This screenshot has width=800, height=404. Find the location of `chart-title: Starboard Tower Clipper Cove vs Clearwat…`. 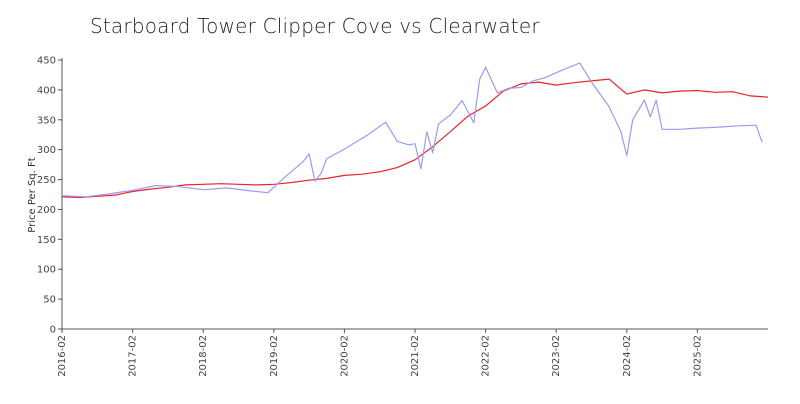

chart-title: Starboard Tower Clipper Cove vs Clearwat… is located at coordinates (315, 26).